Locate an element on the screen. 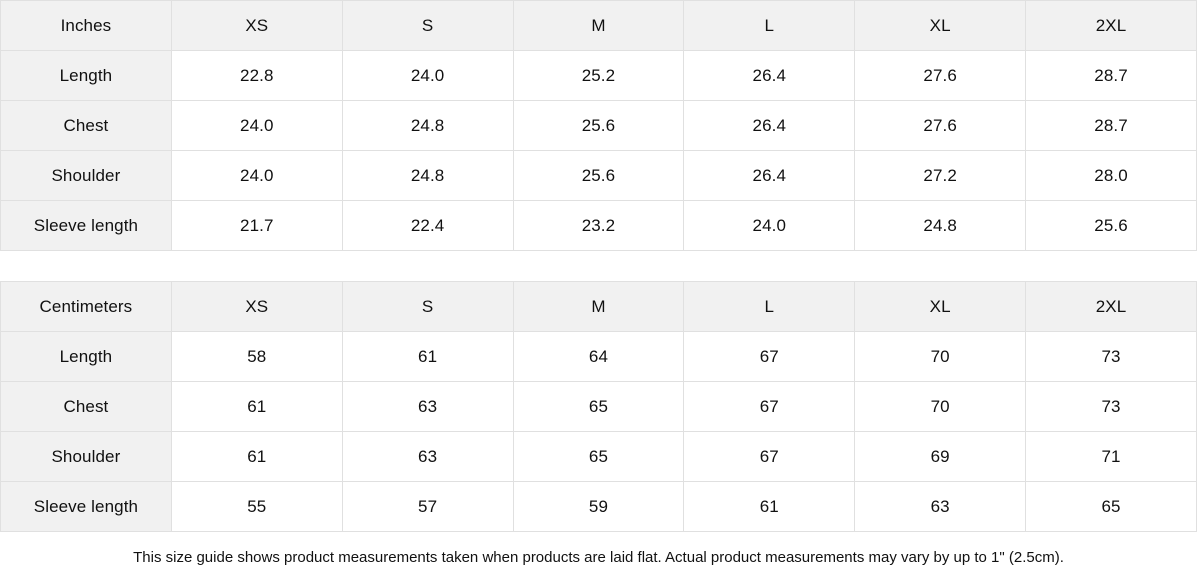 The width and height of the screenshot is (1197, 582). measurement-cell: 64 is located at coordinates (598, 356).